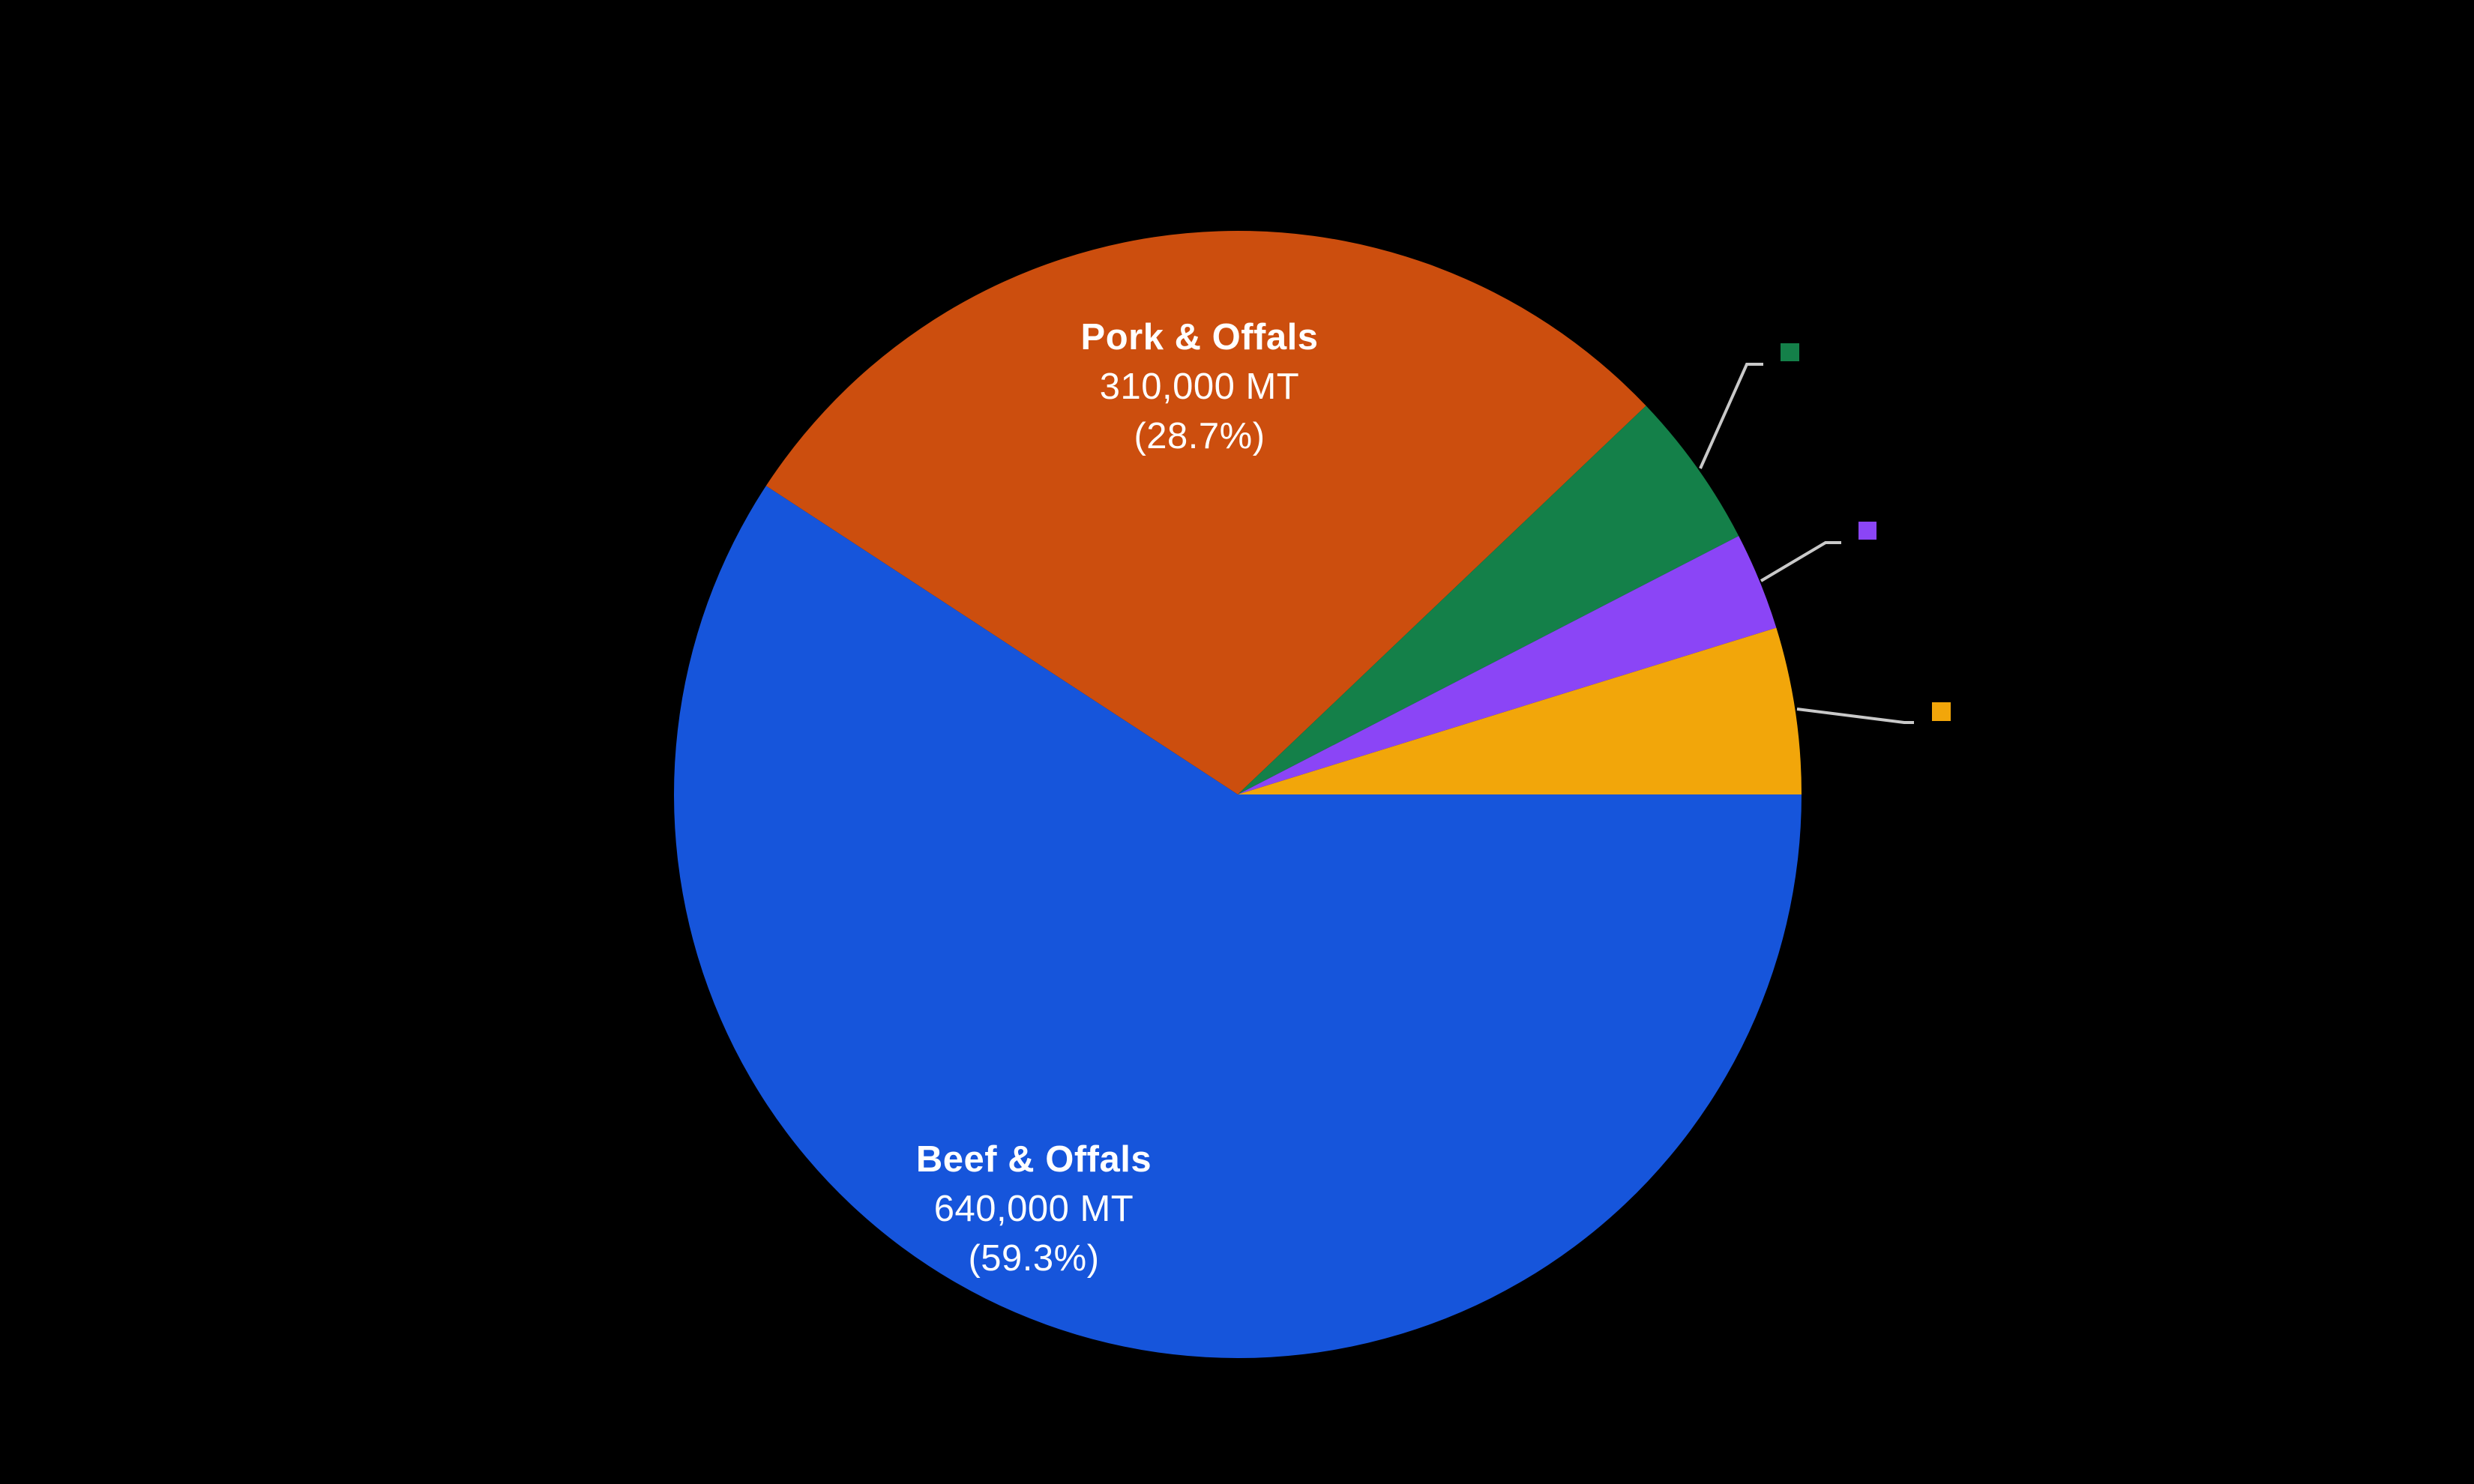 This screenshot has width=2474, height=1484. I want to click on leader-line-yellow-slice, so click(1855, 716).